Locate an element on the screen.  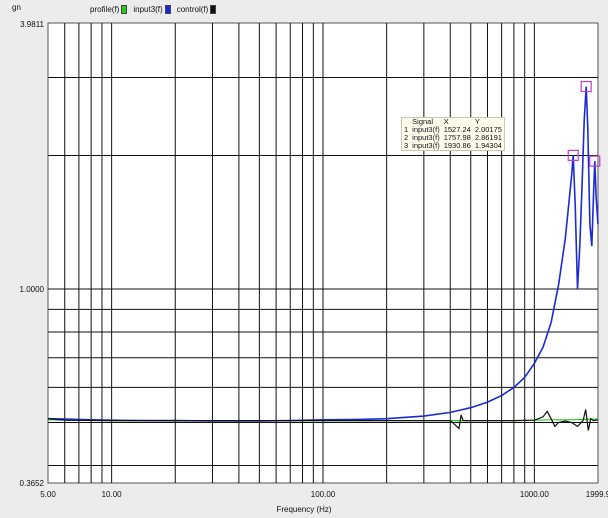
cursor-header-x: X is located at coordinates (446, 121).